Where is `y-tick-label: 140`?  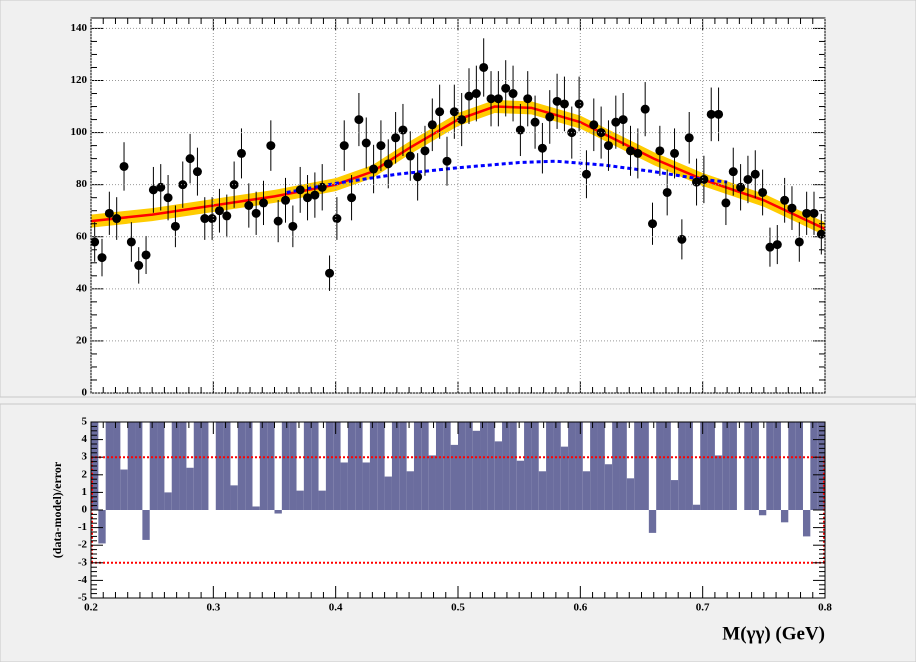
y-tick-label: 140 is located at coordinates (79, 28).